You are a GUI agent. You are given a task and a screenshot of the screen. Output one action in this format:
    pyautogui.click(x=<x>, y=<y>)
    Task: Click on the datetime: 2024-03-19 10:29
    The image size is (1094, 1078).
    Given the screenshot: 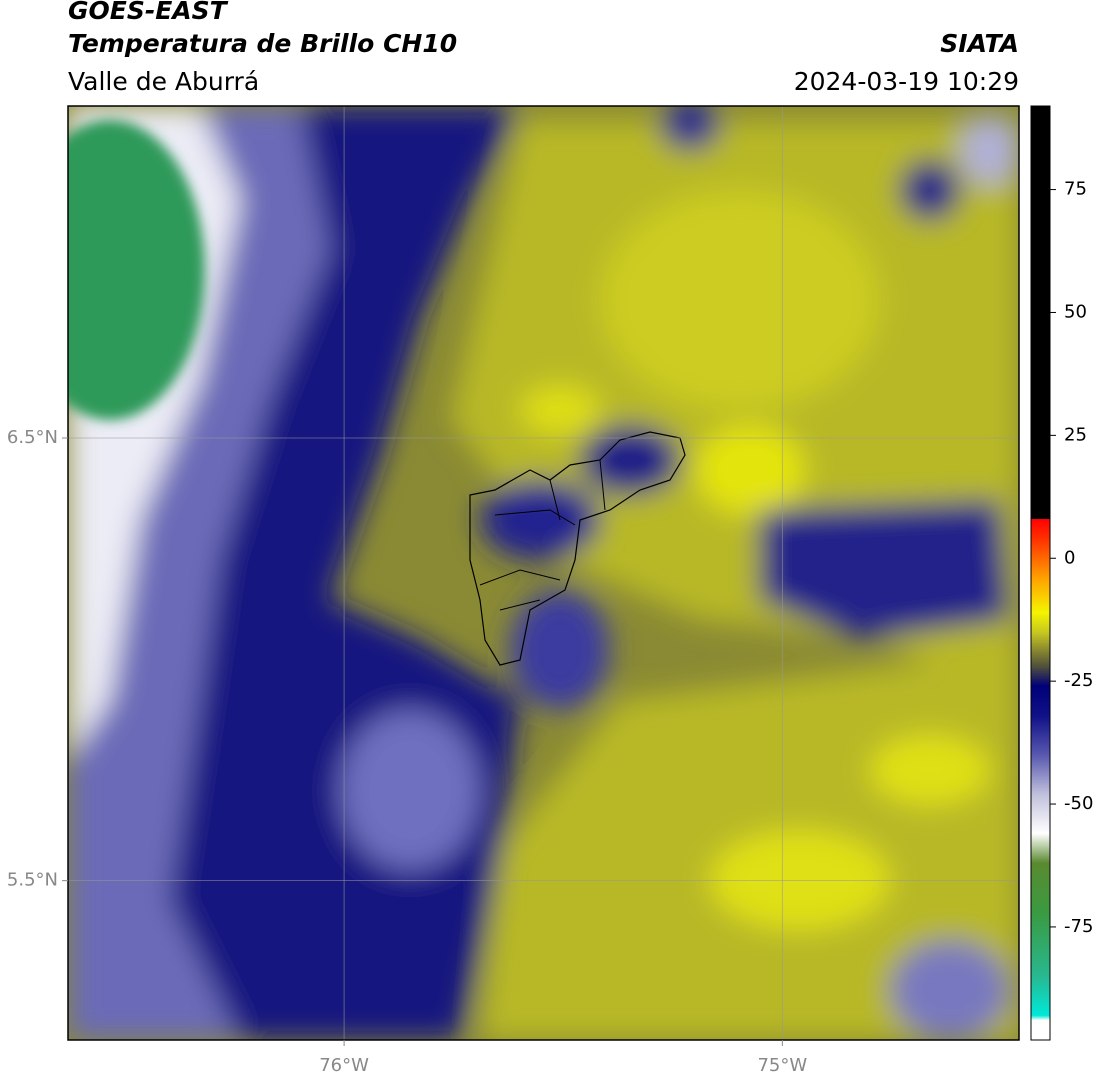 What is the action you would take?
    pyautogui.click(x=906, y=81)
    